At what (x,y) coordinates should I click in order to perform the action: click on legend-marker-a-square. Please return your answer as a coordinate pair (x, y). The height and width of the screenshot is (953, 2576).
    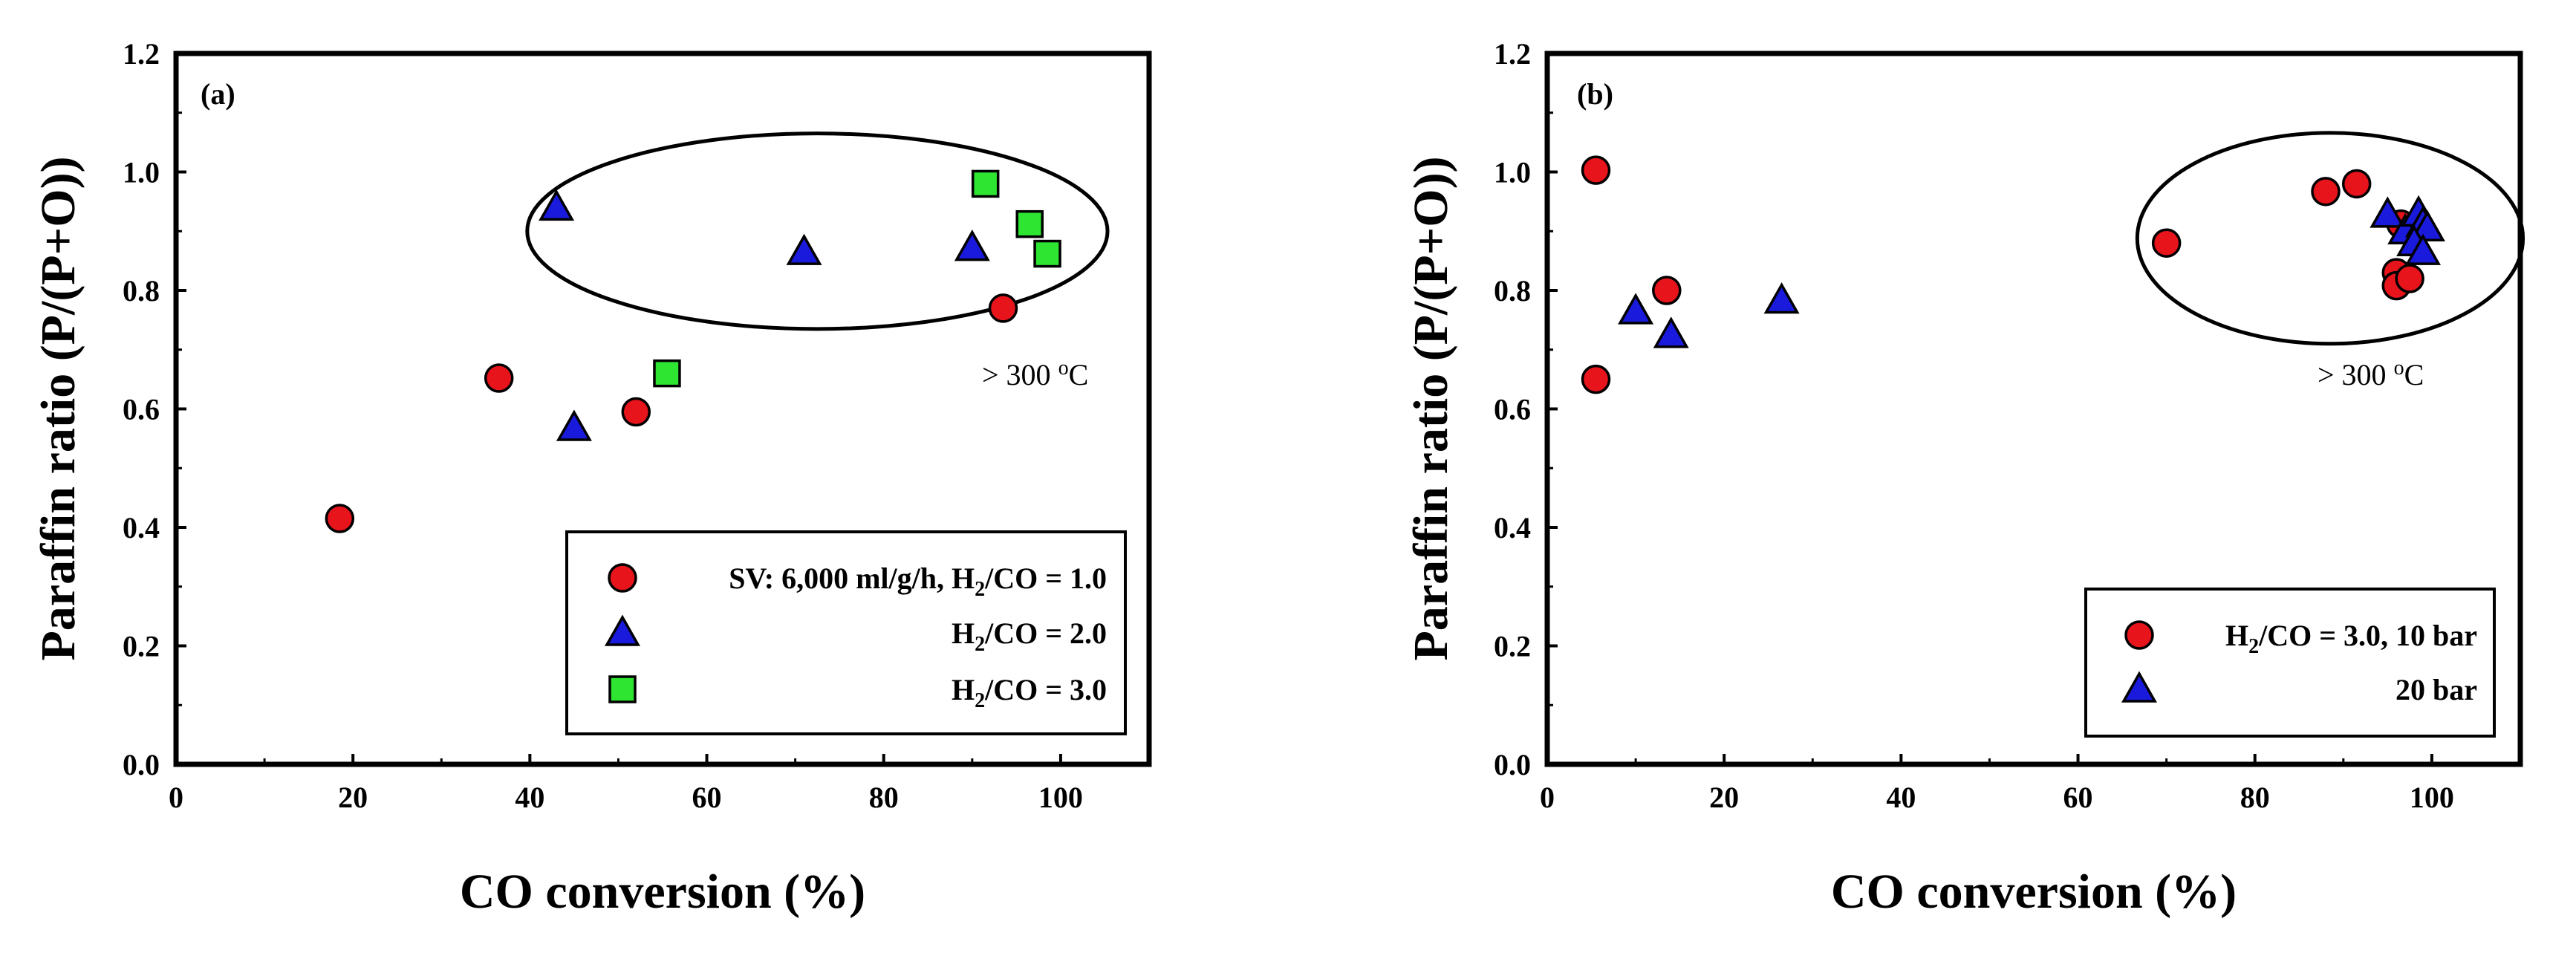
    Looking at the image, I should click on (623, 689).